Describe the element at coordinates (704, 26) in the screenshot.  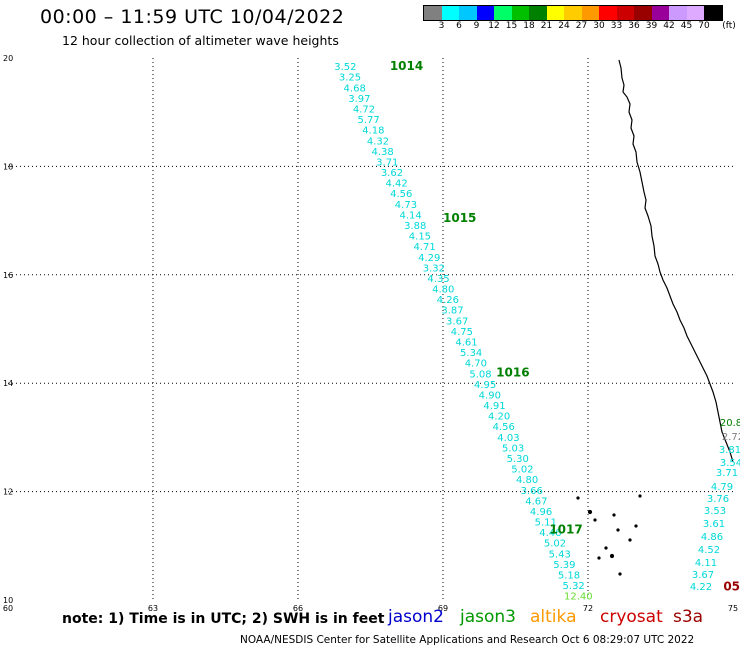
I see `scale-label: 70` at that location.